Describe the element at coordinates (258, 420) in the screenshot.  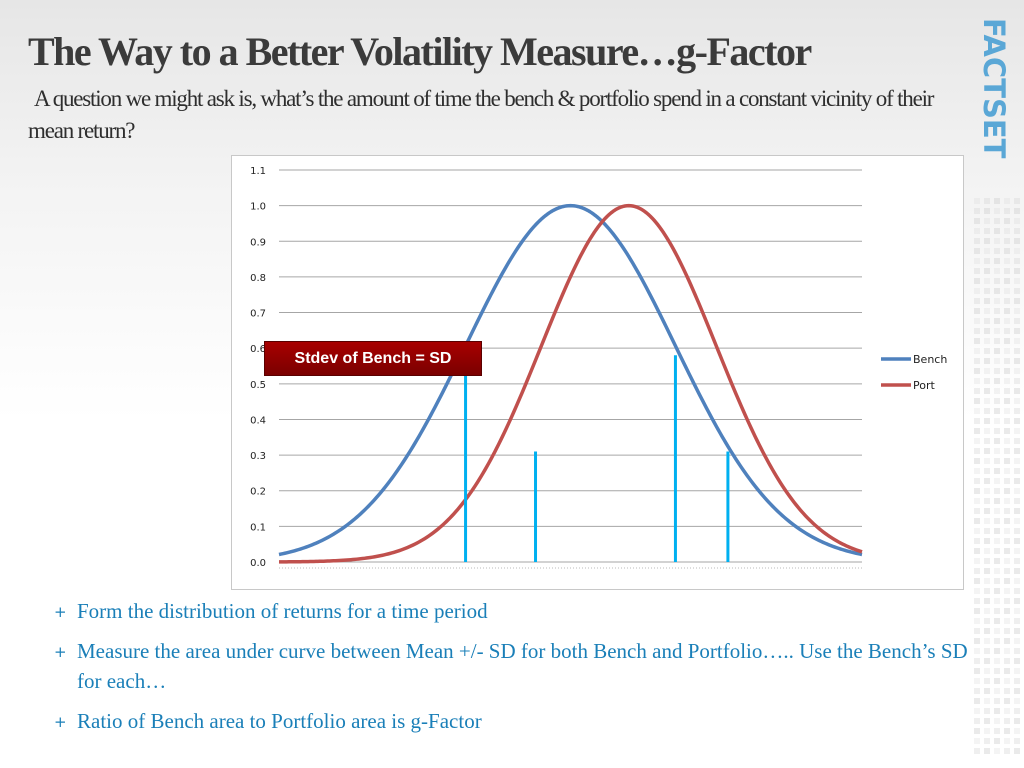
I see `y-tick-label: 0.4` at that location.